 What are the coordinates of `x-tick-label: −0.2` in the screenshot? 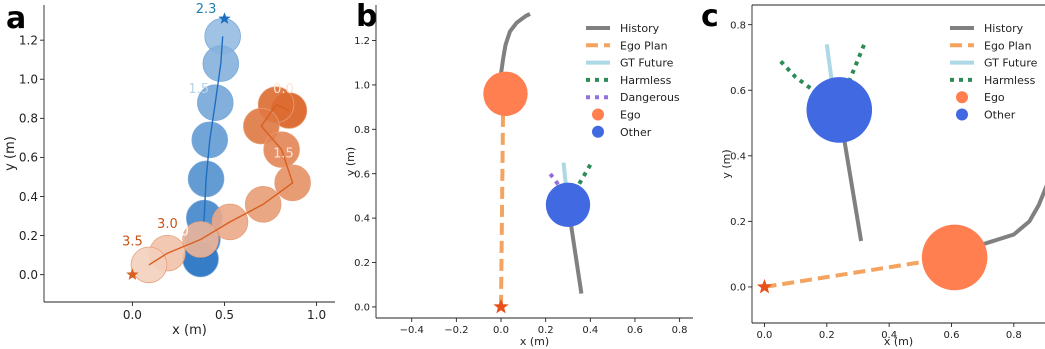 It's located at (456, 330).